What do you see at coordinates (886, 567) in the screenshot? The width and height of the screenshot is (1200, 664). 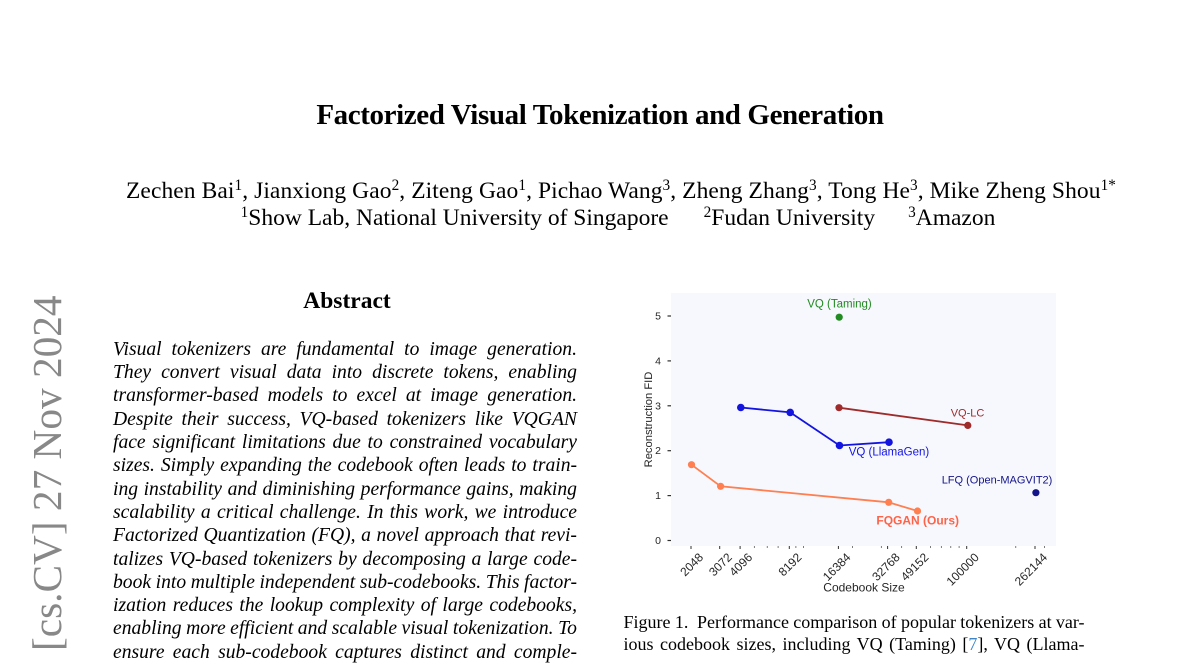 I see `svg-text: 32768` at bounding box center [886, 567].